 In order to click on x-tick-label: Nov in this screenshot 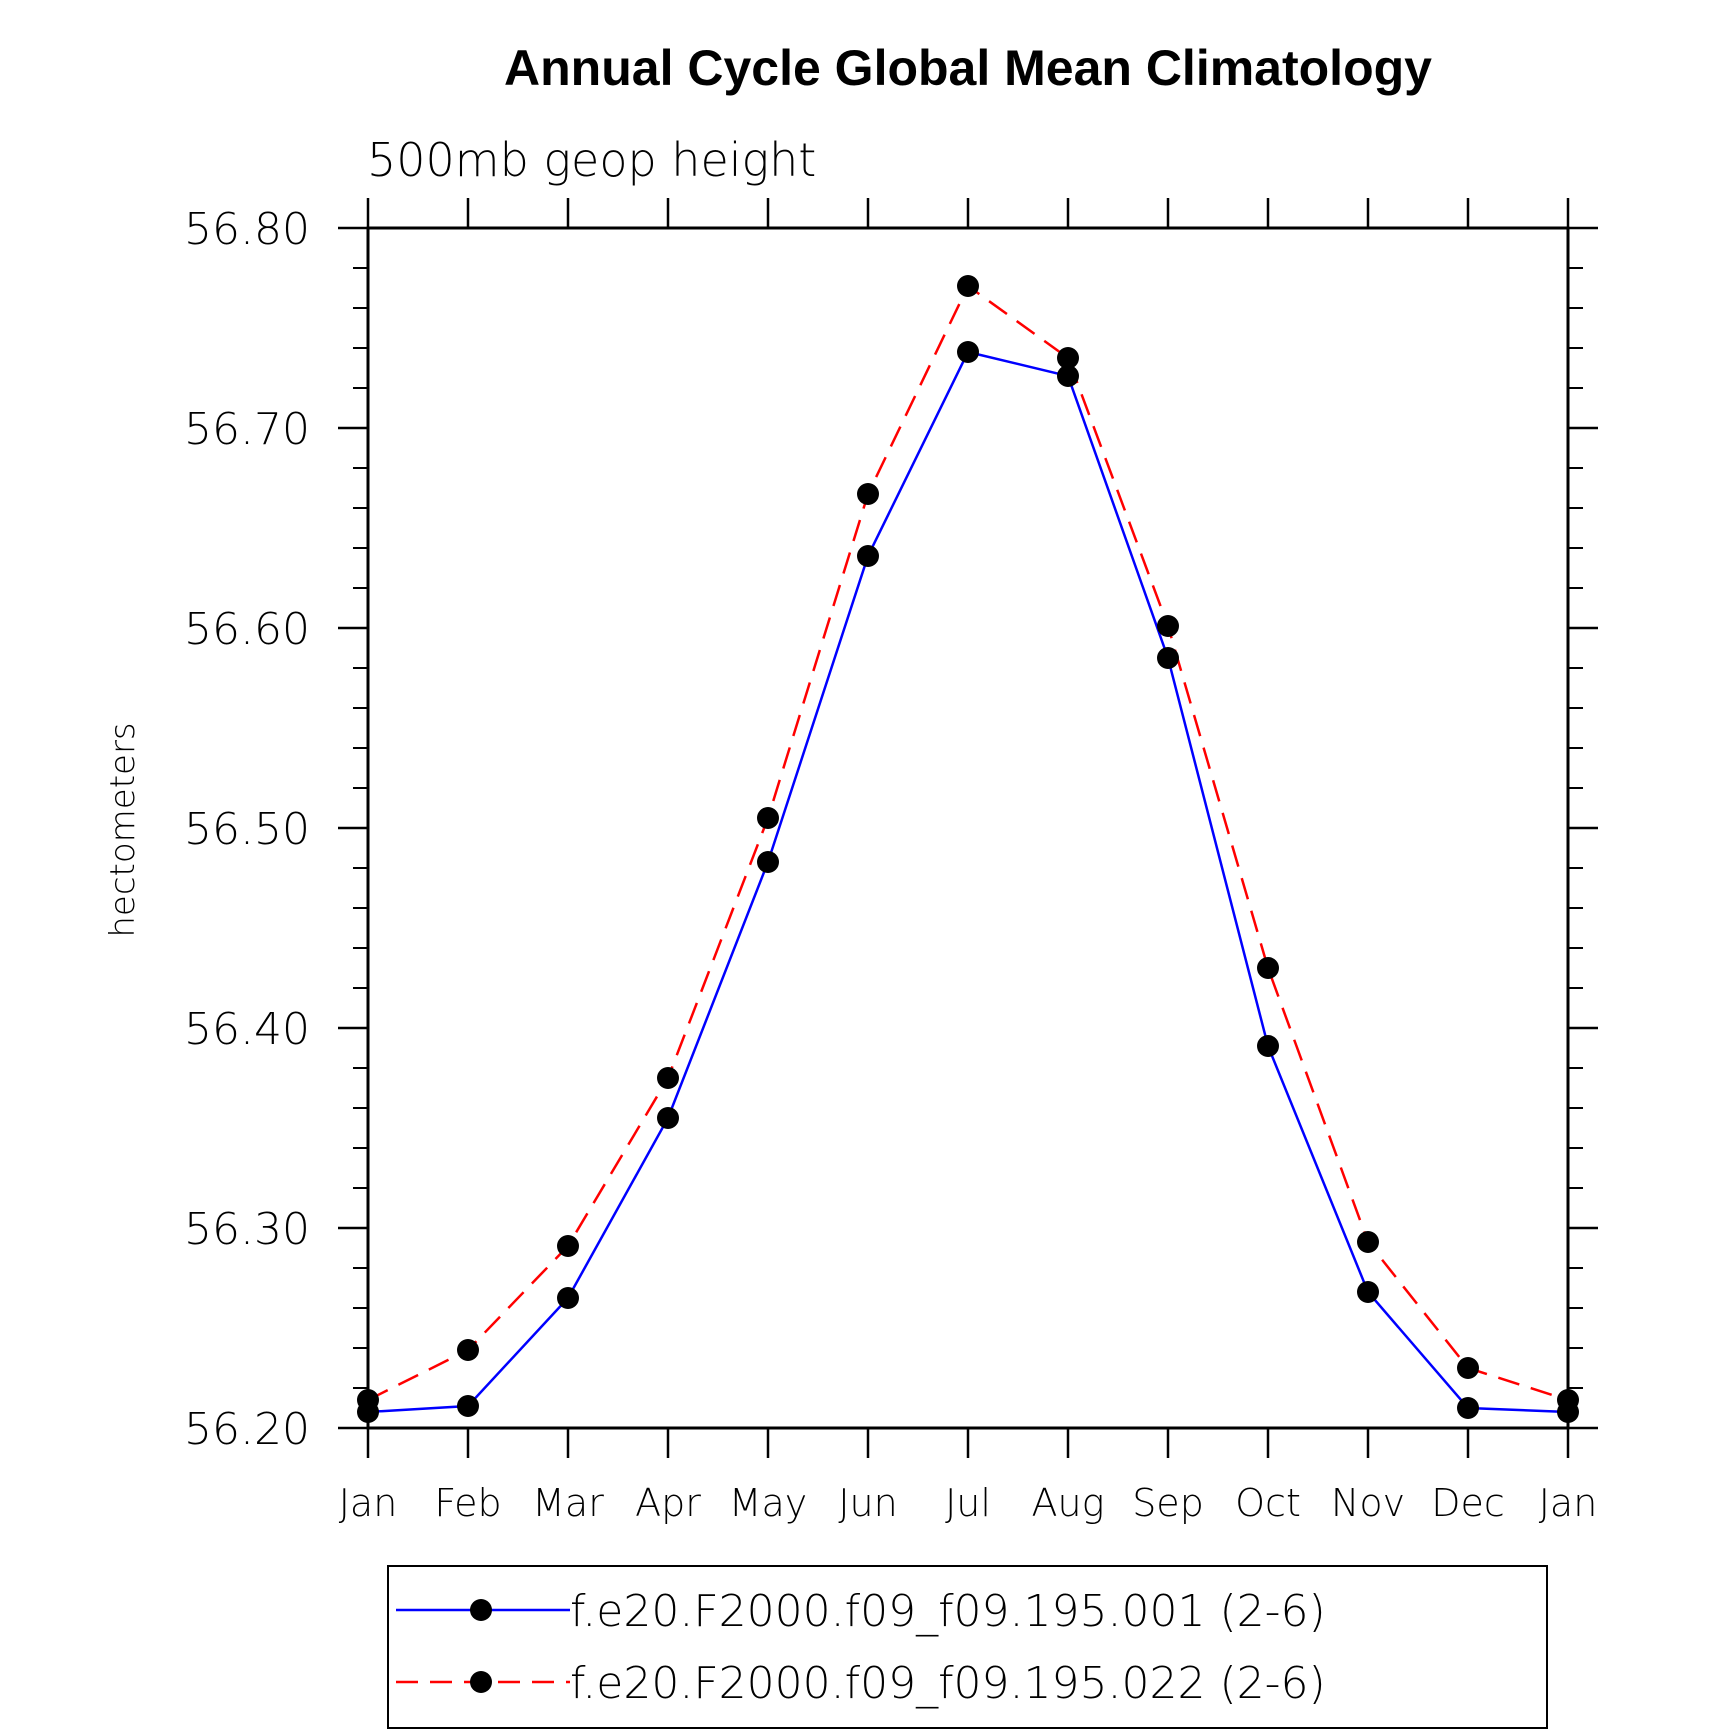, I will do `click(1368, 1503)`.